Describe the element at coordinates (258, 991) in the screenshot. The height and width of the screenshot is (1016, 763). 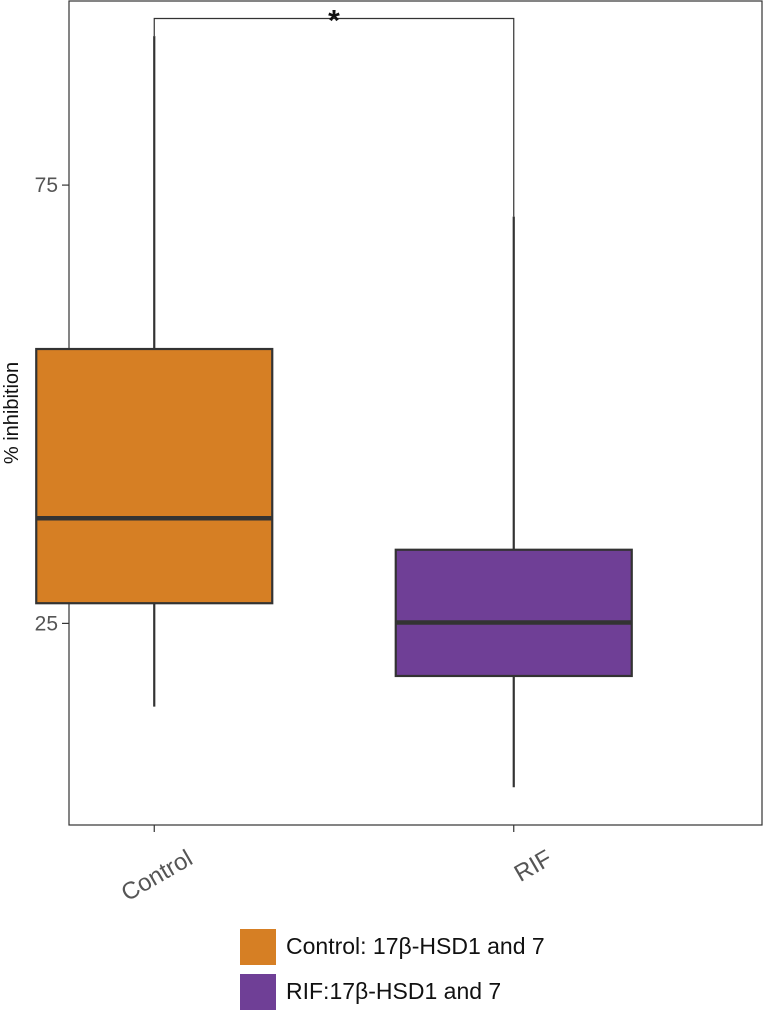
I see `legend-swatch-rif` at that location.